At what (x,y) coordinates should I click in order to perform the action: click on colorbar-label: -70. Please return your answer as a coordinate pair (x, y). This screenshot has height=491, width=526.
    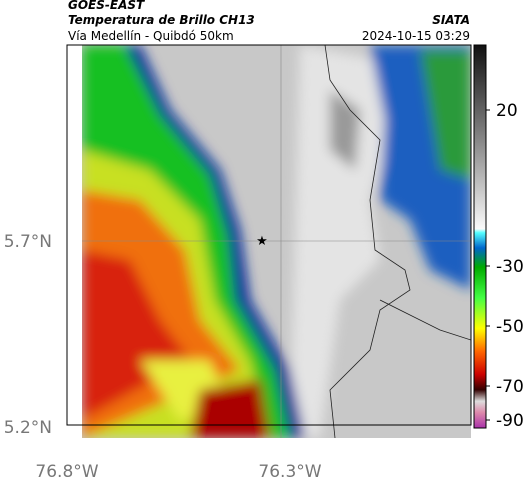
    Looking at the image, I should click on (510, 387).